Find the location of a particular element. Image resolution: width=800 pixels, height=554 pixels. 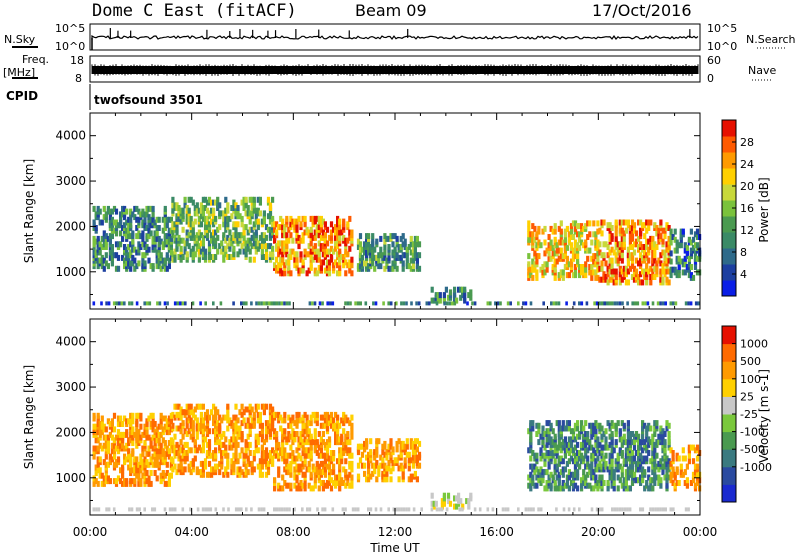

nsky-trace is located at coordinates (395, 39).